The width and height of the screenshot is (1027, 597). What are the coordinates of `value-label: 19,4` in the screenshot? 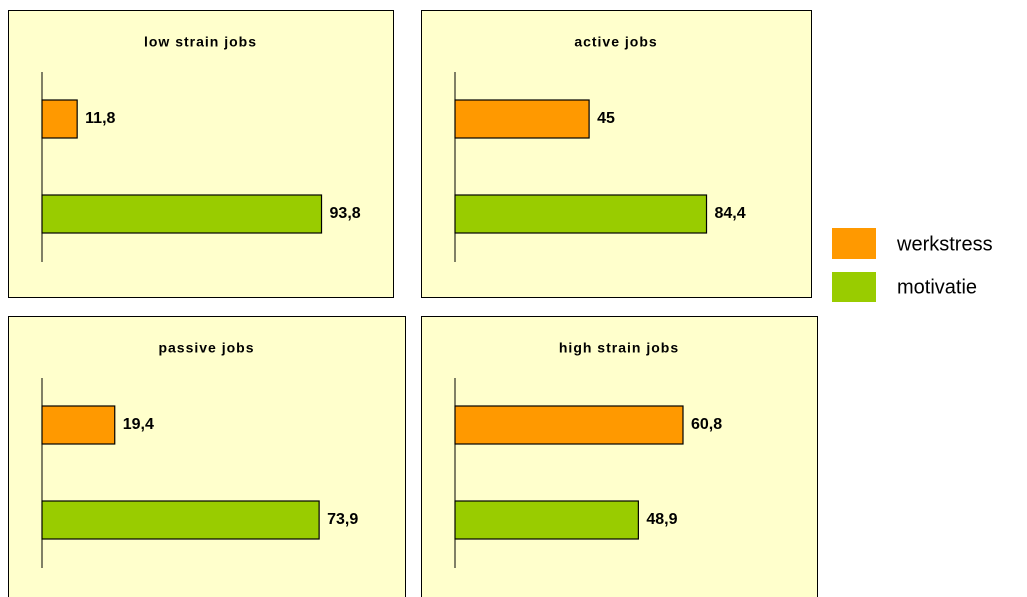 It's located at (138, 424).